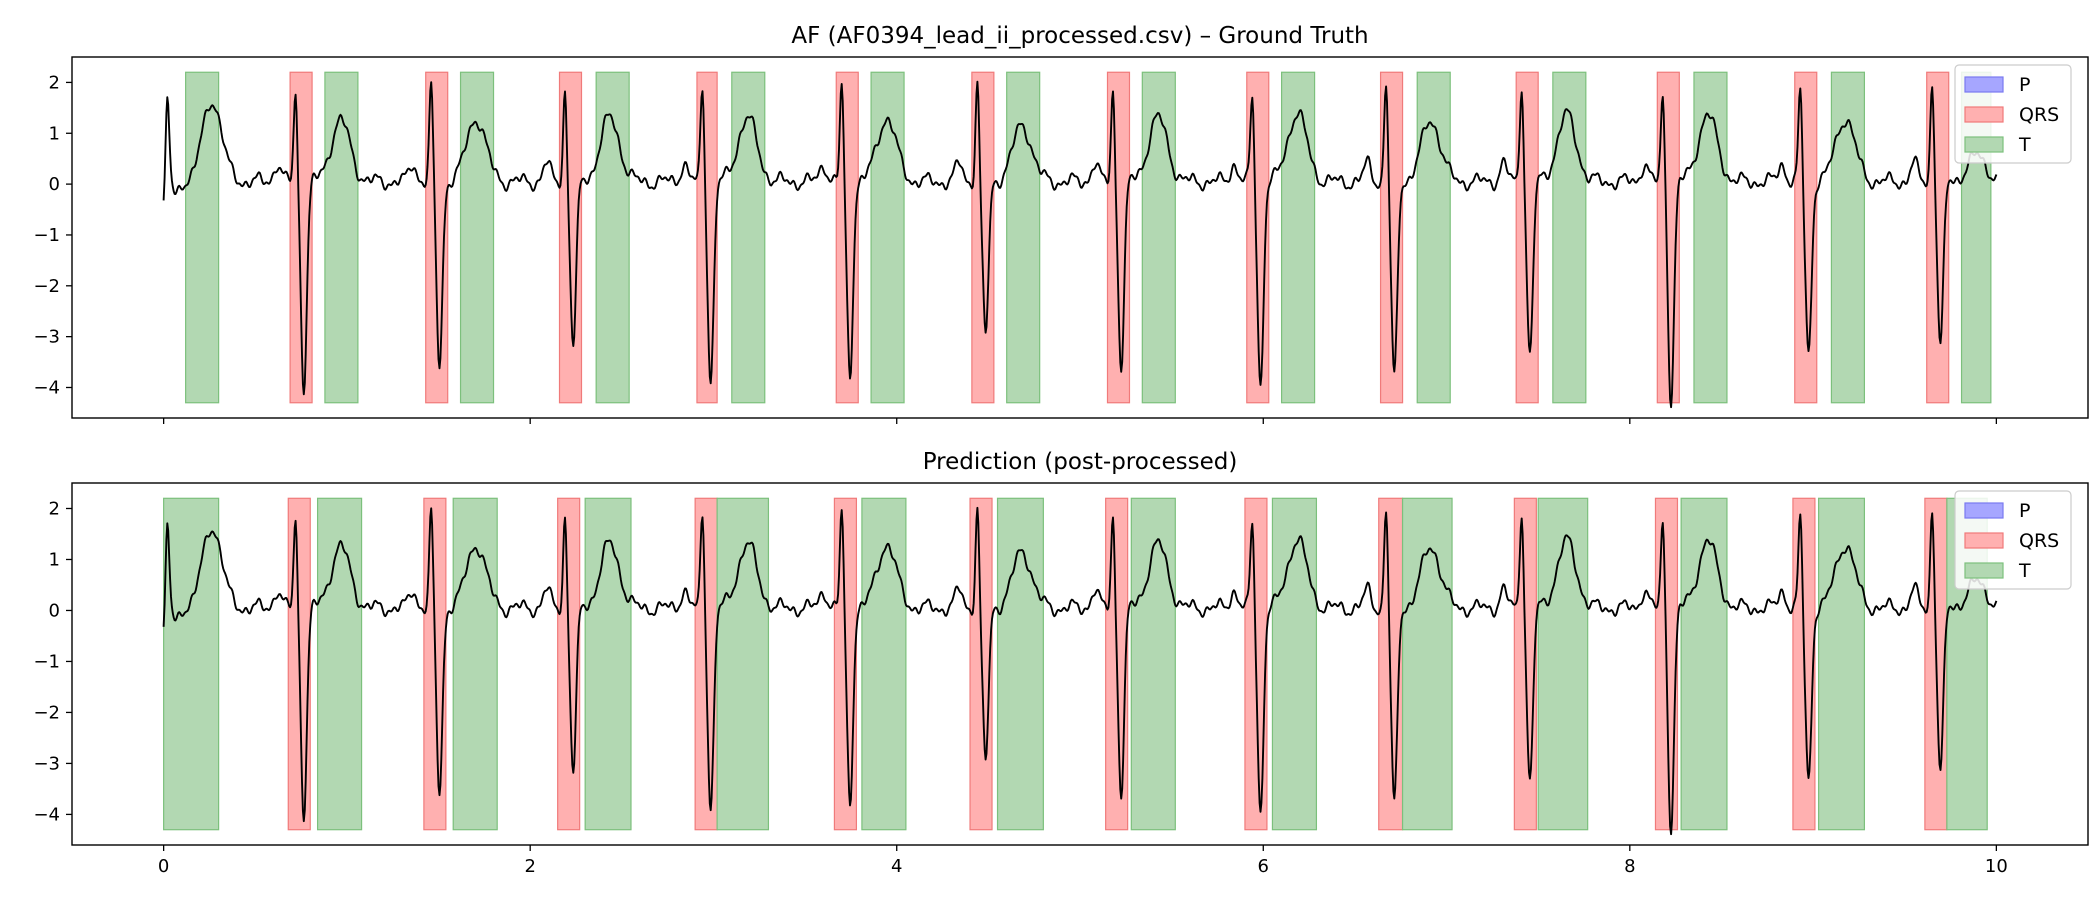 This screenshot has width=2100, height=900. What do you see at coordinates (1996, 866) in the screenshot?
I see `x-tick-label: 10` at bounding box center [1996, 866].